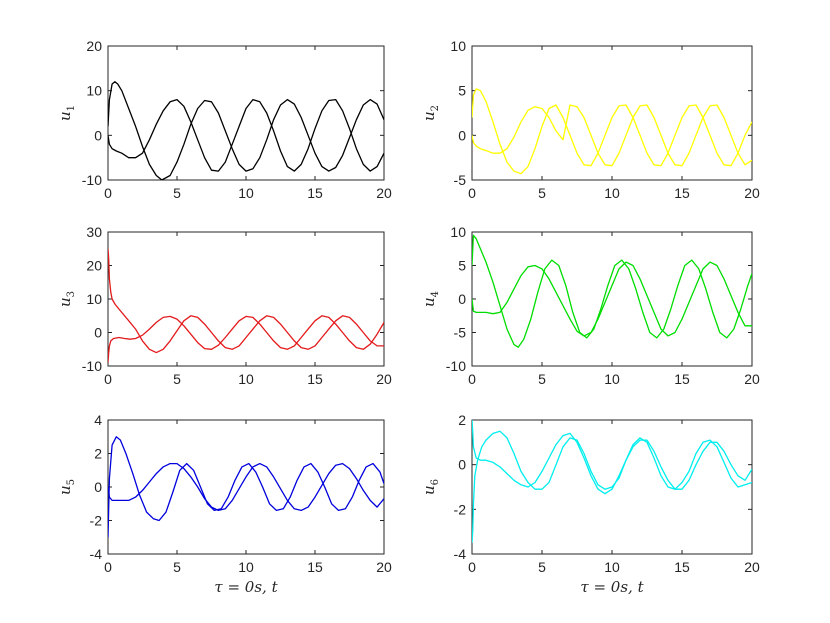  Describe the element at coordinates (66, 113) in the screenshot. I see `y-axis-label: u1` at that location.